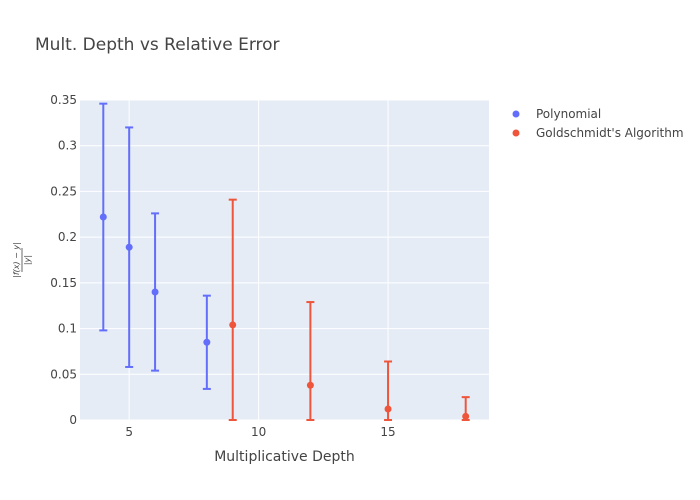  What do you see at coordinates (27, 260) in the screenshot?
I see `y-axis-title-denominator: |y|` at bounding box center [27, 260].